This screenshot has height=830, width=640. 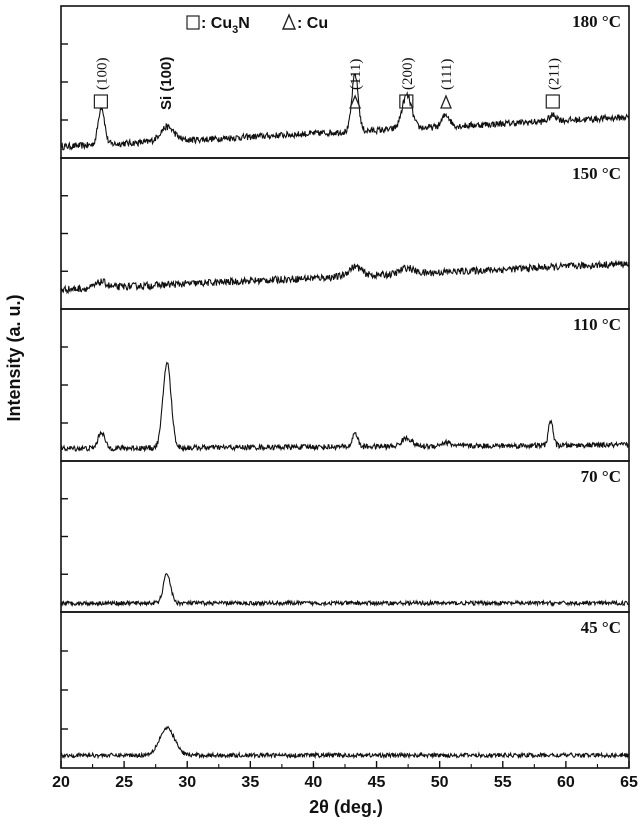 I want to click on peak-annotation: Si (100), so click(x=166, y=83).